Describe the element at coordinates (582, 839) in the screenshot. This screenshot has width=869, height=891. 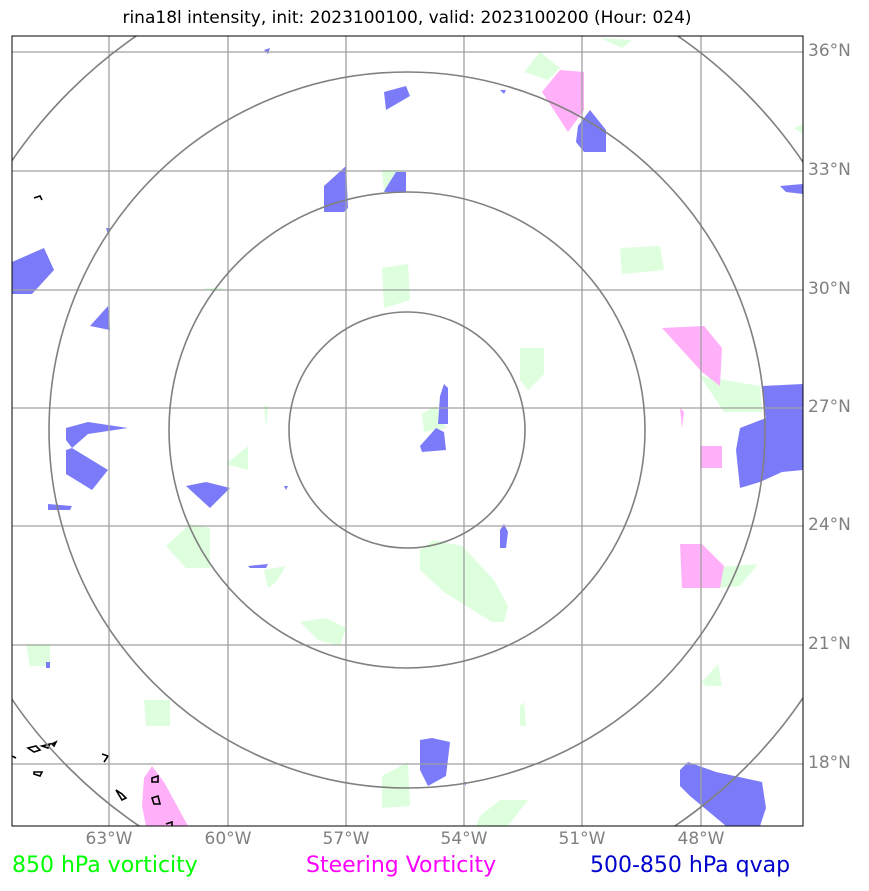
I see `lon-label-51w: 51°W` at that location.